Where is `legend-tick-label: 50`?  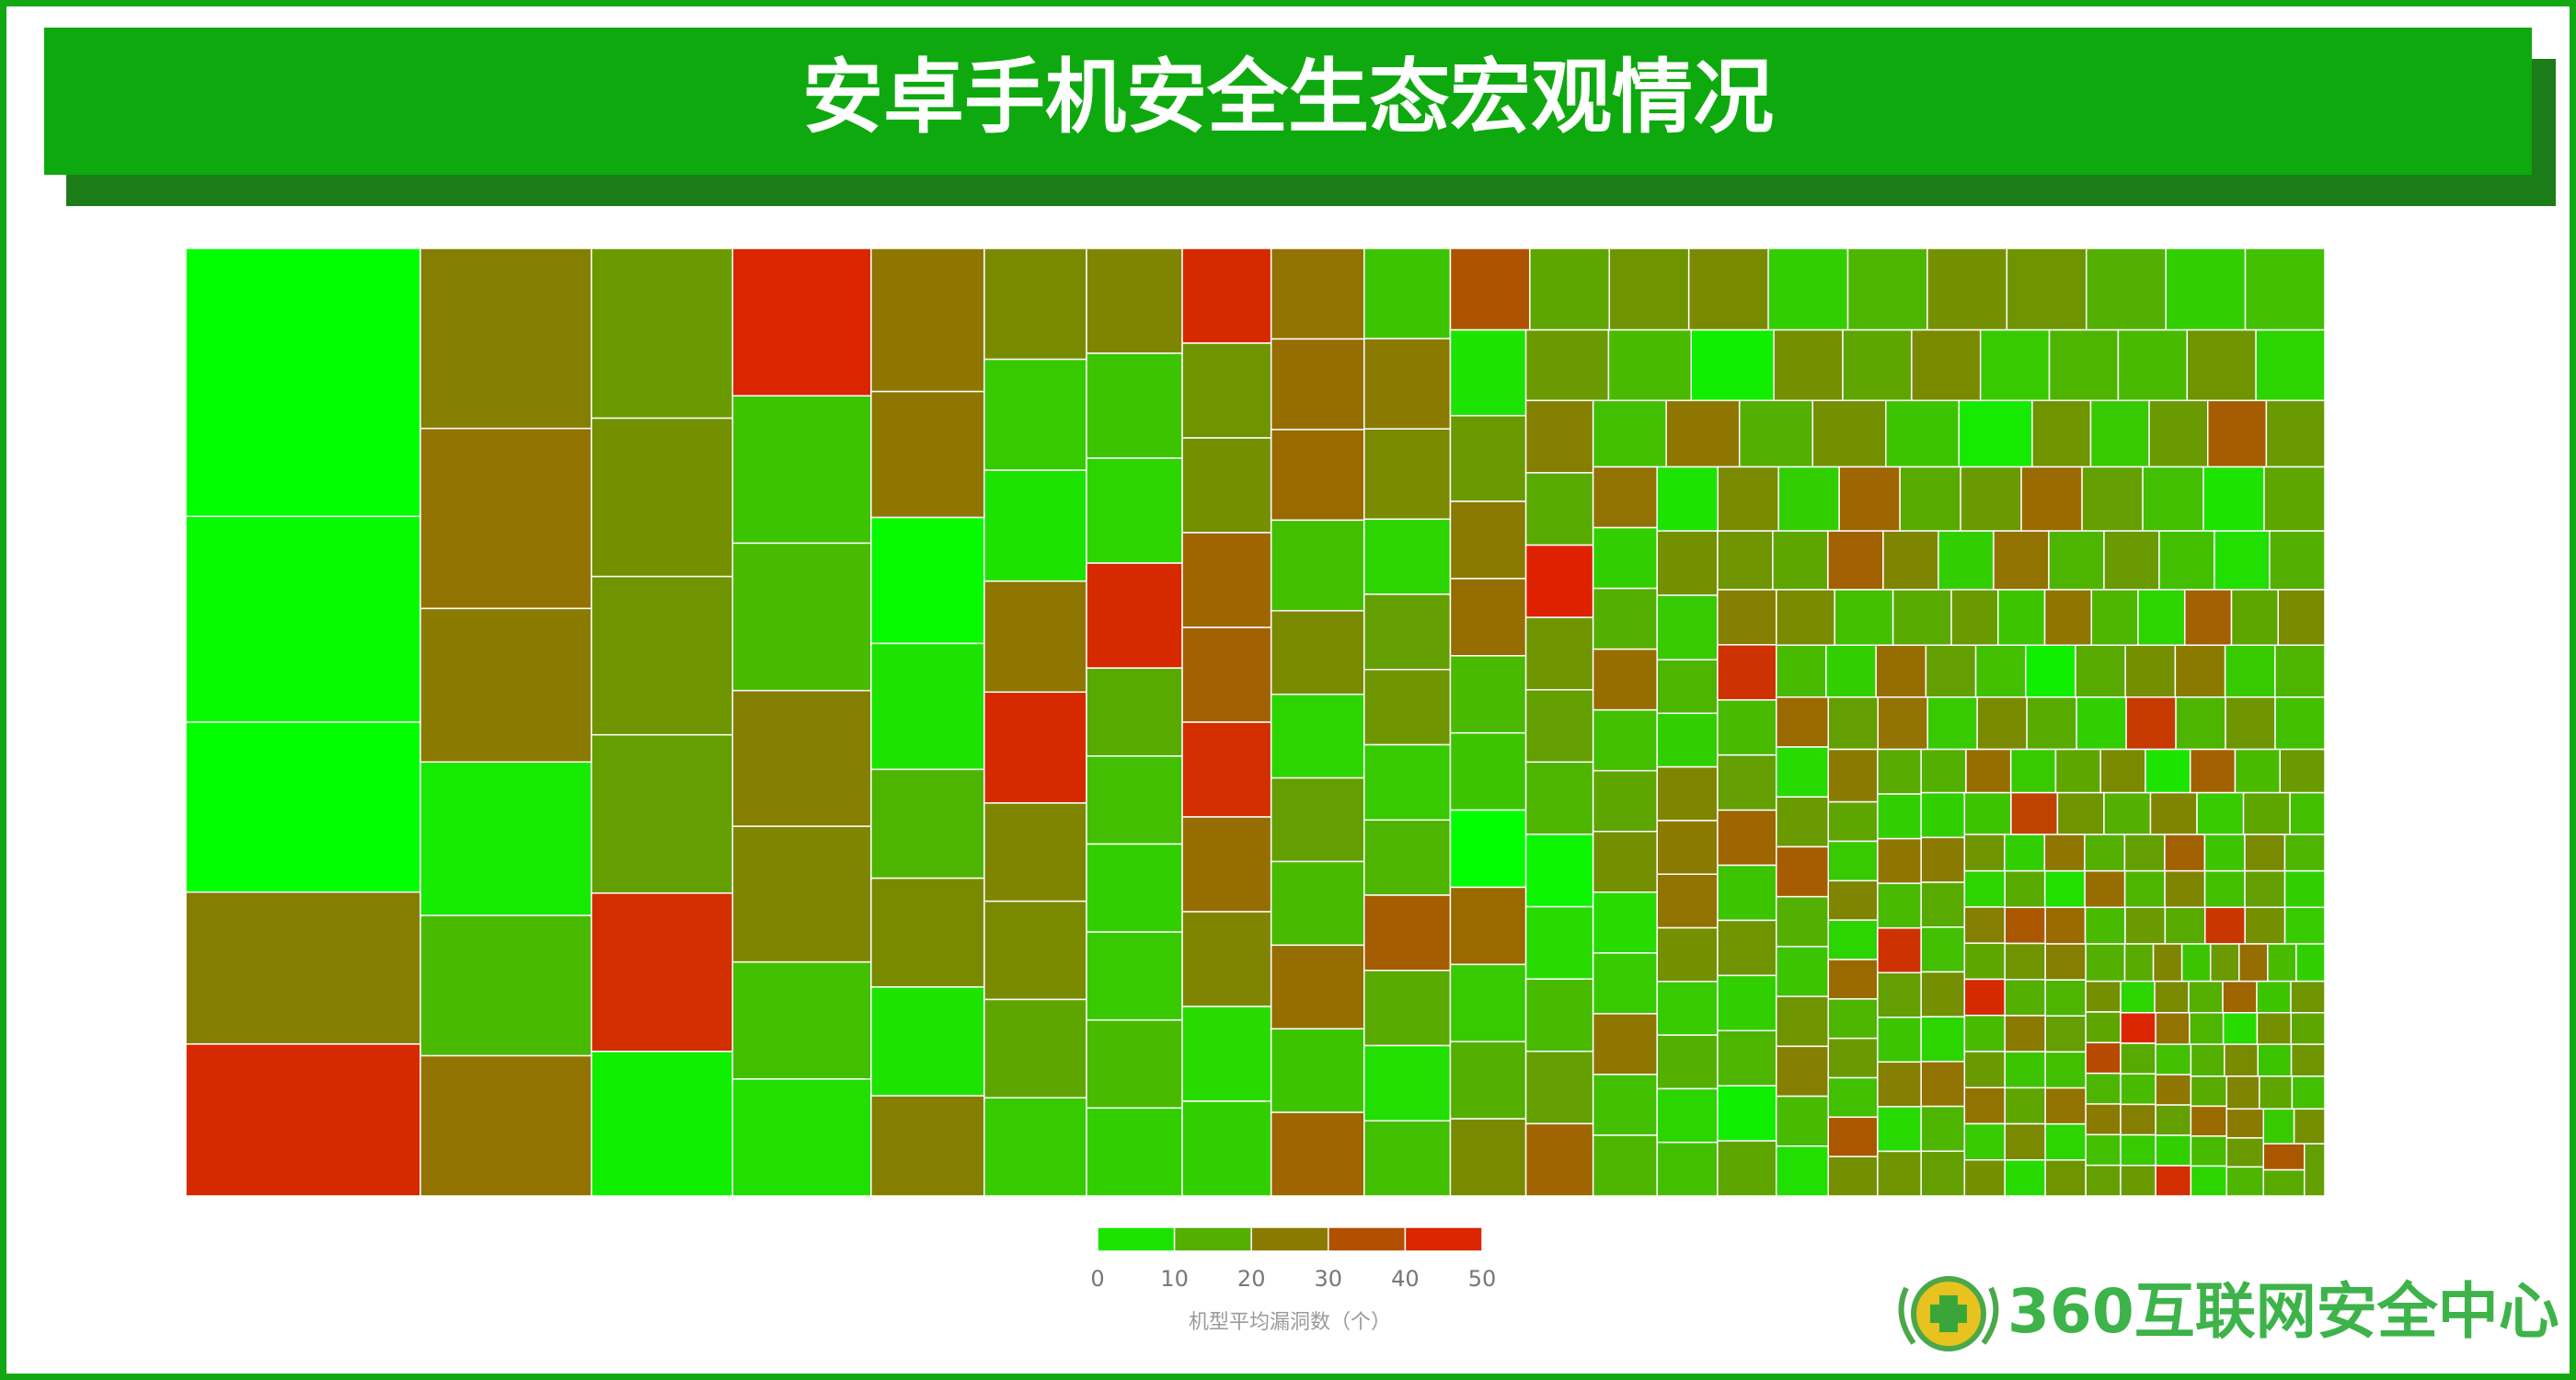
legend-tick-label: 50 is located at coordinates (1482, 1279).